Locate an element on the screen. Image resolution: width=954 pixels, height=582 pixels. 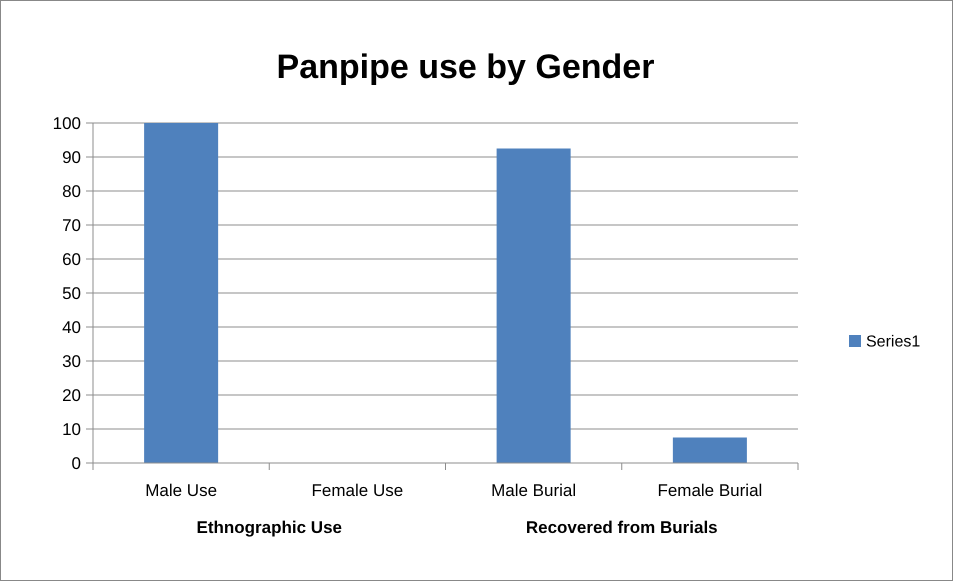
y-tick-label: 70 is located at coordinates (71, 225).